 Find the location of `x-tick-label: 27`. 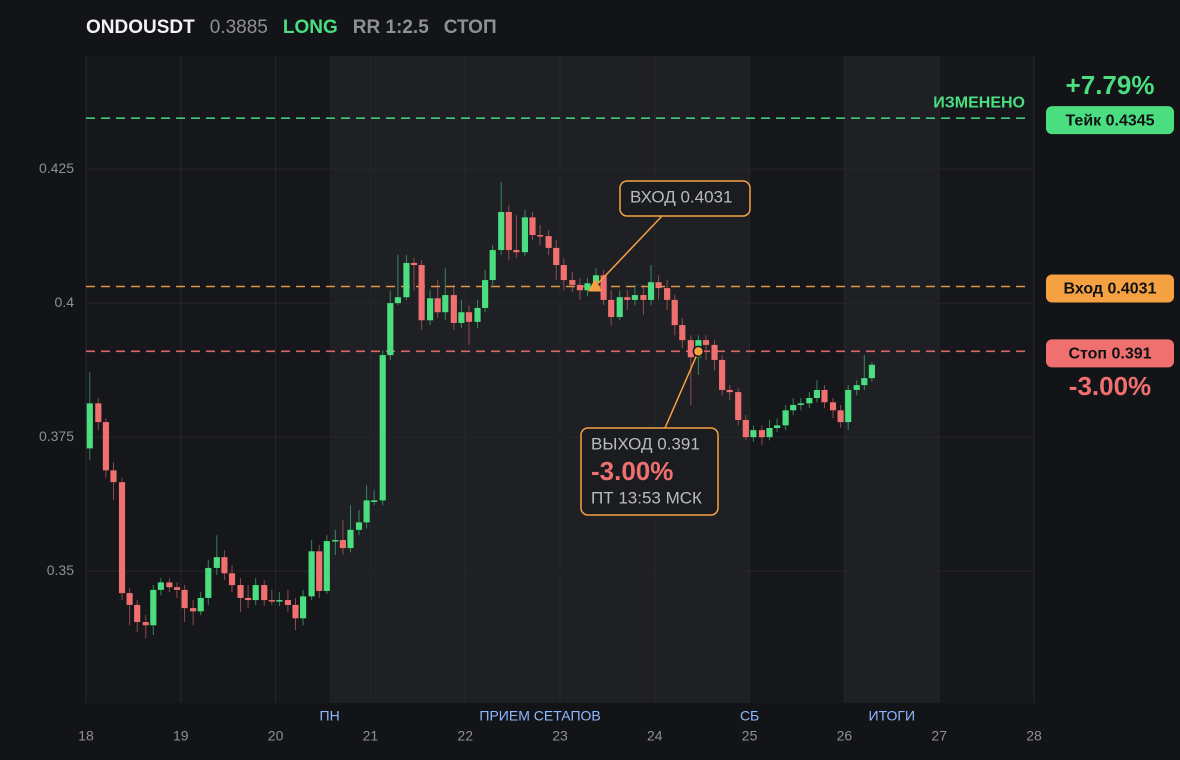

x-tick-label: 27 is located at coordinates (939, 736).